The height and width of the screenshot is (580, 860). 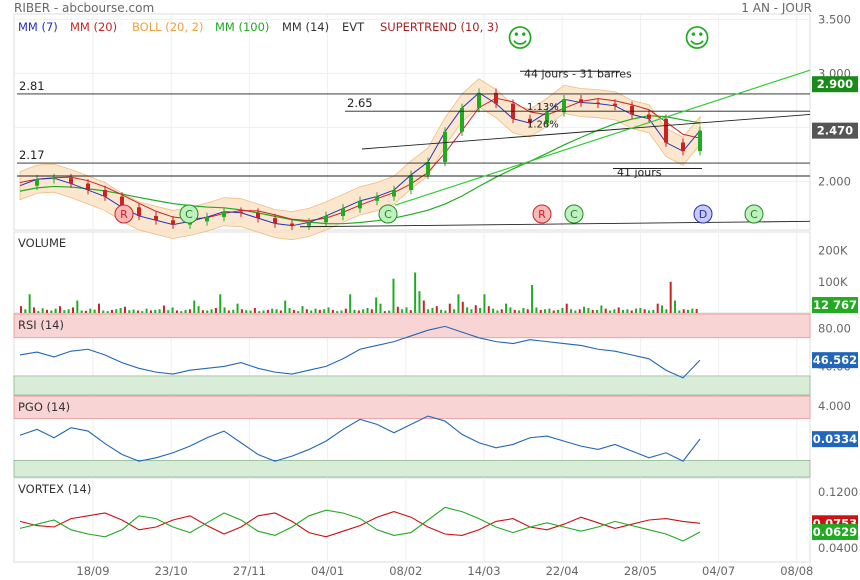 What do you see at coordinates (242, 27) in the screenshot?
I see `indicator-mm100: MM (100)` at bounding box center [242, 27].